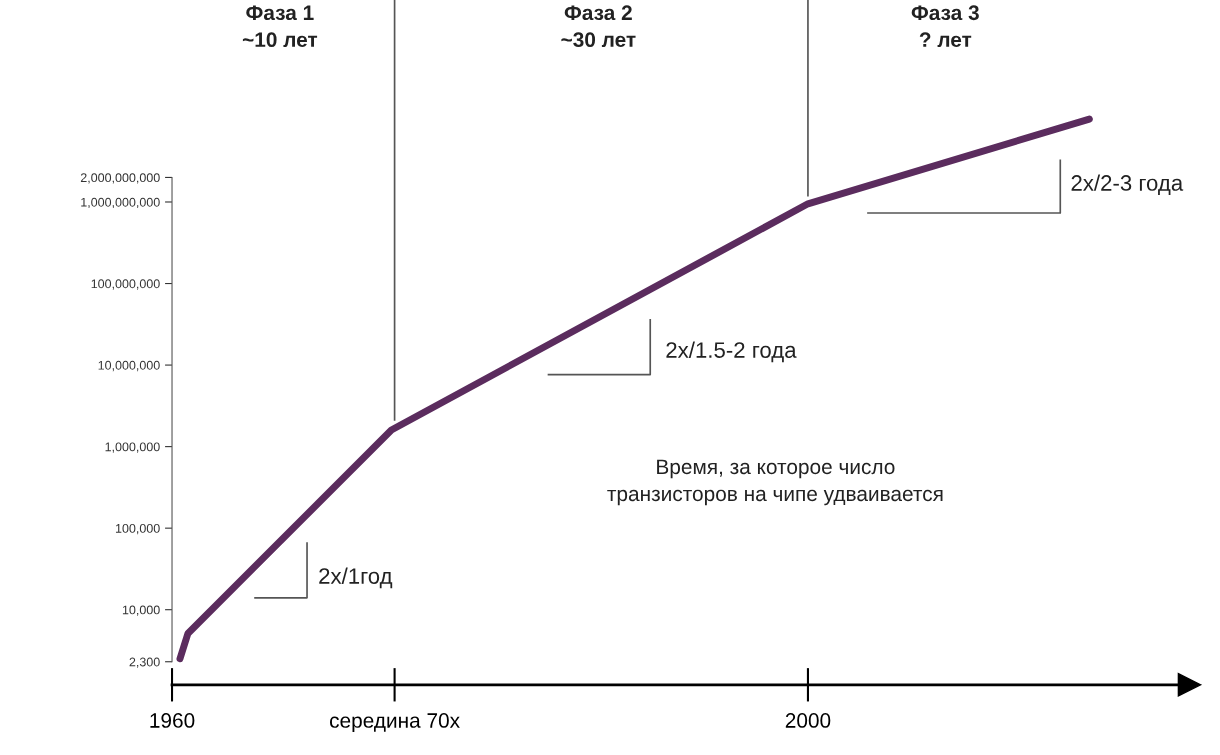  What do you see at coordinates (280, 26) in the screenshot?
I see `annotation: Фаза 1 ~10 лет` at bounding box center [280, 26].